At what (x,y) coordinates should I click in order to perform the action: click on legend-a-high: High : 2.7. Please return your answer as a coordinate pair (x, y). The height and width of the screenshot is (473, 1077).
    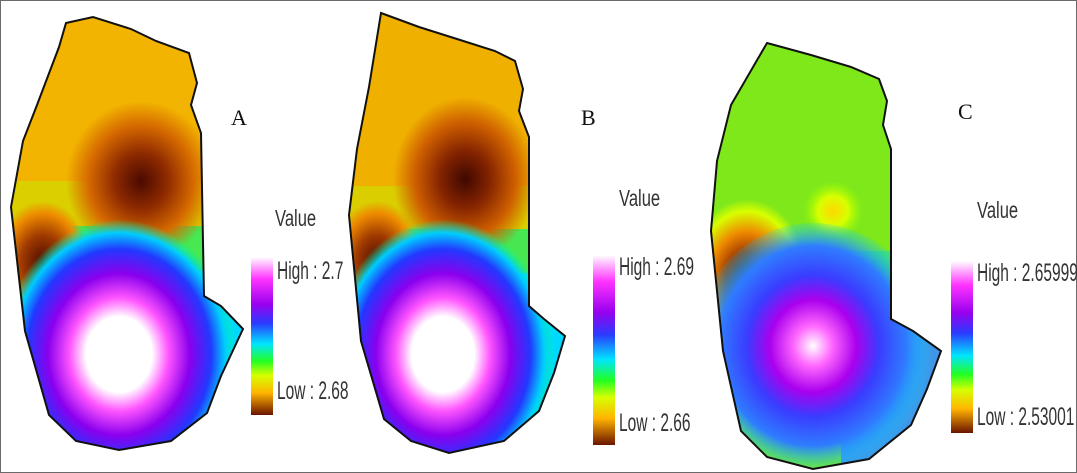
    Looking at the image, I should click on (310, 271).